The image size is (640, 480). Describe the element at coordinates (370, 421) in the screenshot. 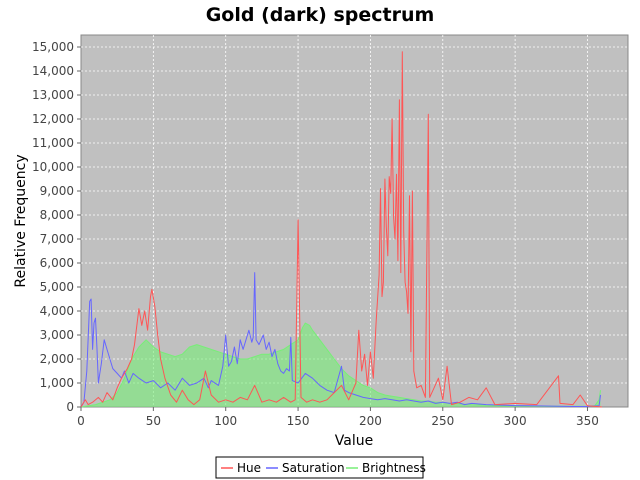

I see `x-tick-label: 200` at that location.